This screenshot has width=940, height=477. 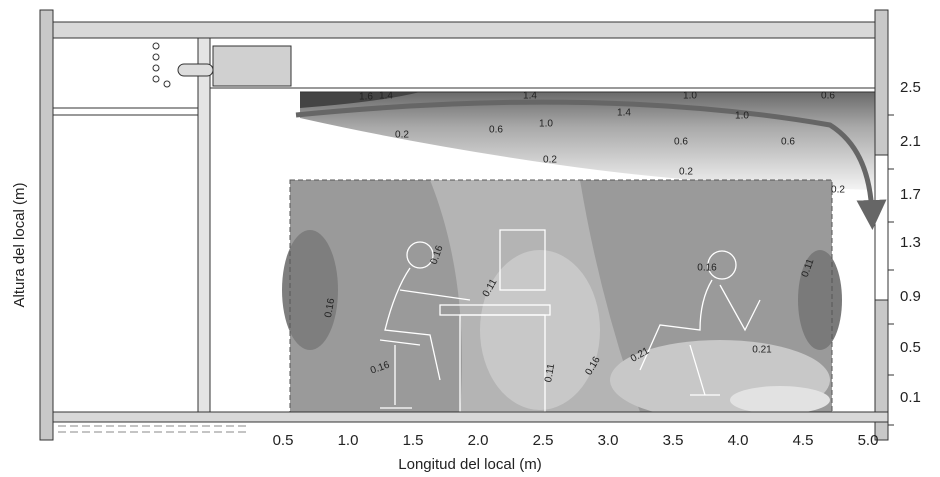 What do you see at coordinates (673, 440) in the screenshot?
I see `x-tick-label: 3.5` at bounding box center [673, 440].